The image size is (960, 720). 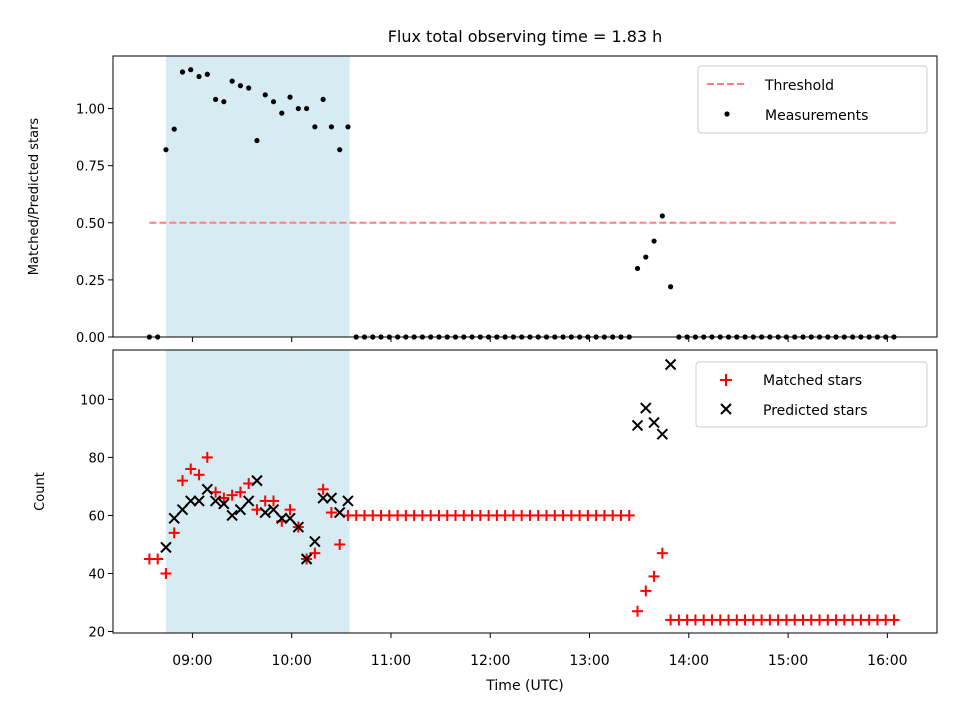 I want to click on legend-predicted-swatch, so click(x=726, y=409).